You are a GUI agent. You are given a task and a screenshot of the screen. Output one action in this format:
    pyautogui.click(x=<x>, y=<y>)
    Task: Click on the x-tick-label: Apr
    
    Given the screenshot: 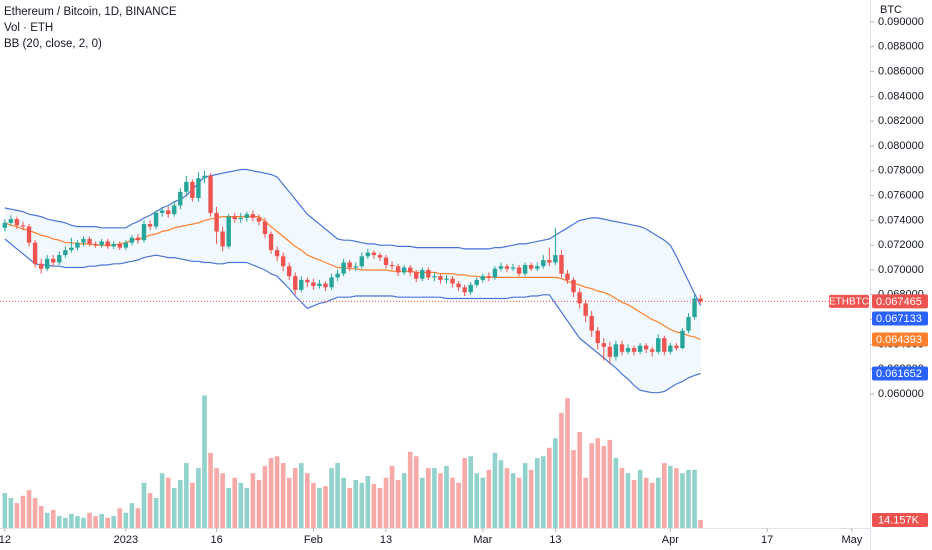 What is the action you would take?
    pyautogui.click(x=670, y=540)
    